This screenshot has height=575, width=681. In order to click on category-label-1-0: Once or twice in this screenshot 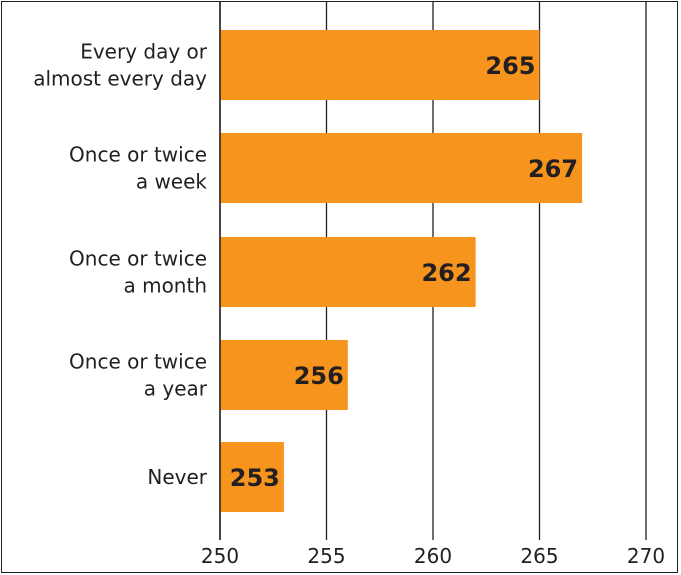, I will do `click(138, 155)`.